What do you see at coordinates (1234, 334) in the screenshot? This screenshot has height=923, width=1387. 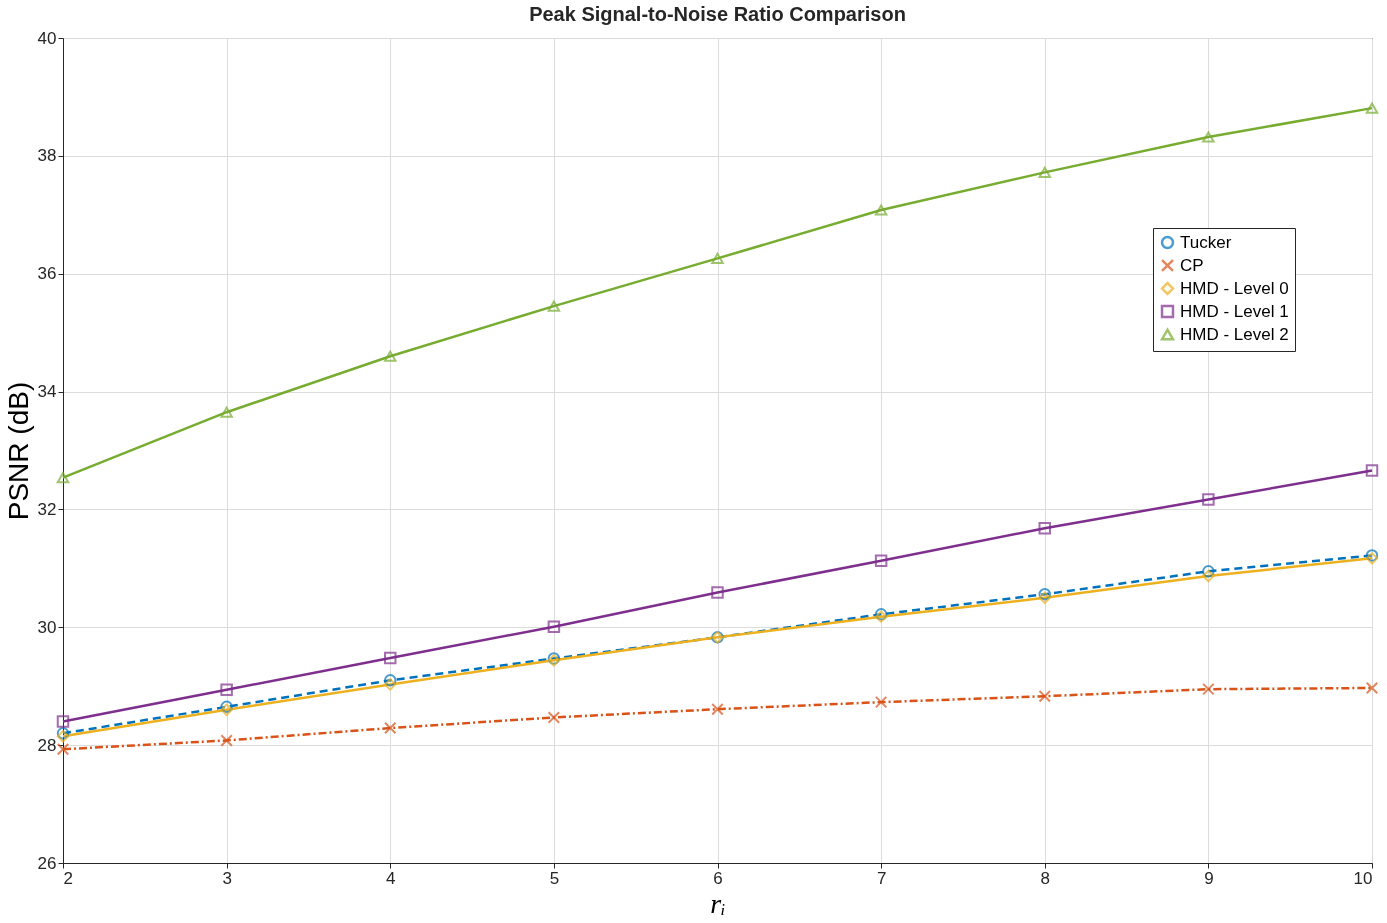 I see `legend-label: HMD - Level 2` at bounding box center [1234, 334].